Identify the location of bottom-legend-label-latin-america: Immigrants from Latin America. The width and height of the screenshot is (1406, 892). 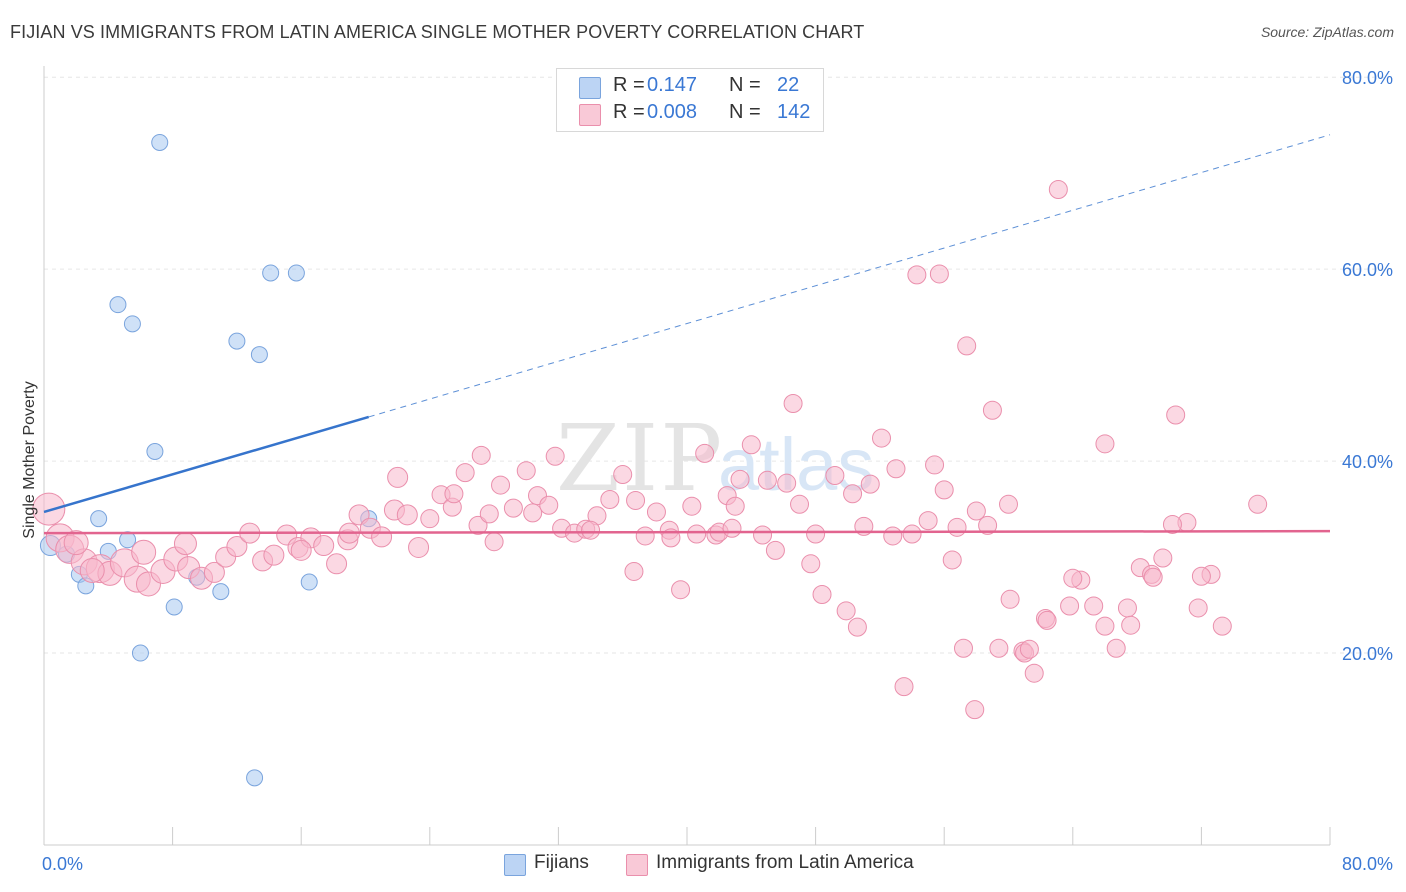
(785, 862).